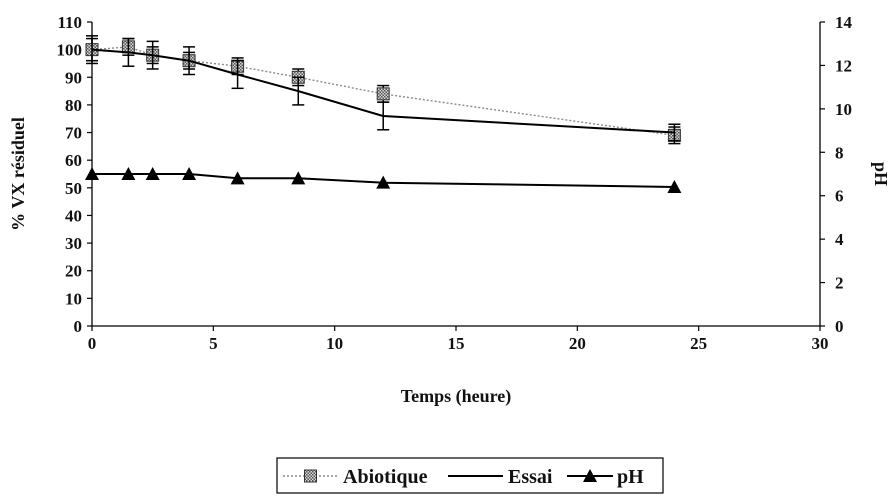 The width and height of the screenshot is (895, 497). What do you see at coordinates (73, 133) in the screenshot?
I see `y-tick-label: 70` at bounding box center [73, 133].